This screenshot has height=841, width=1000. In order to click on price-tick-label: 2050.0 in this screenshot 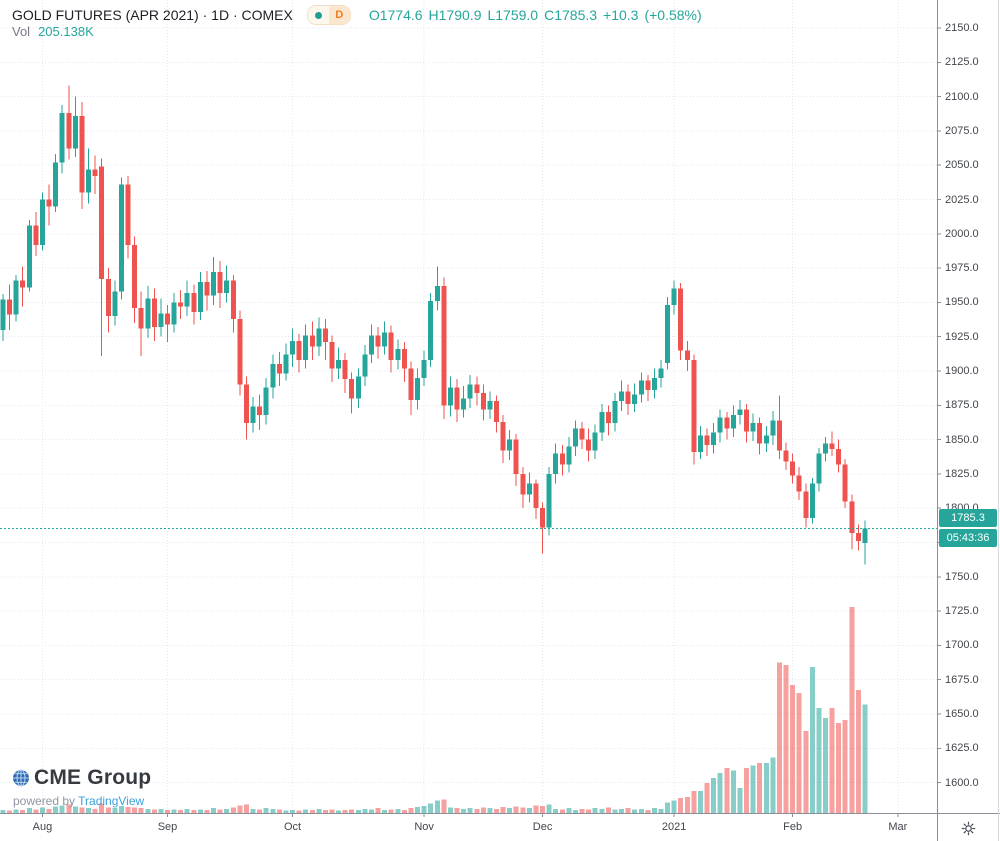, I will do `click(962, 165)`.